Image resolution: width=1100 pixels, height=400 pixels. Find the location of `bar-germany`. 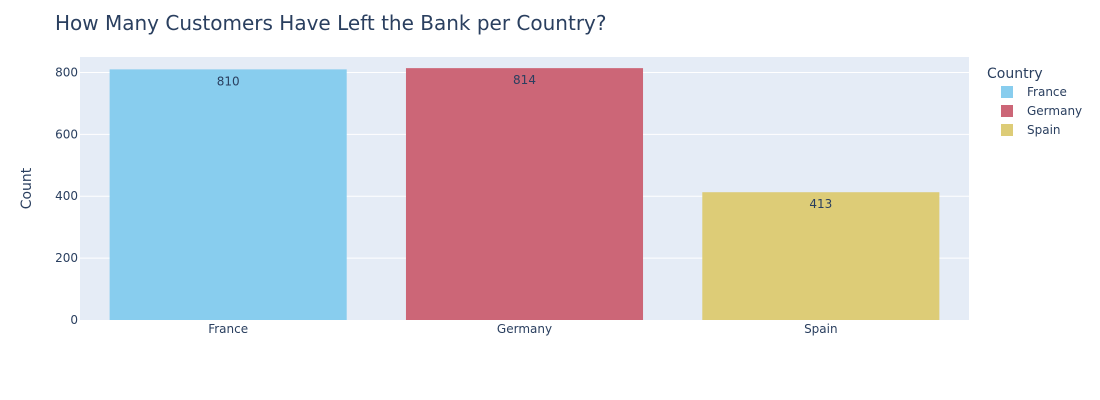

bar-germany is located at coordinates (524, 194).